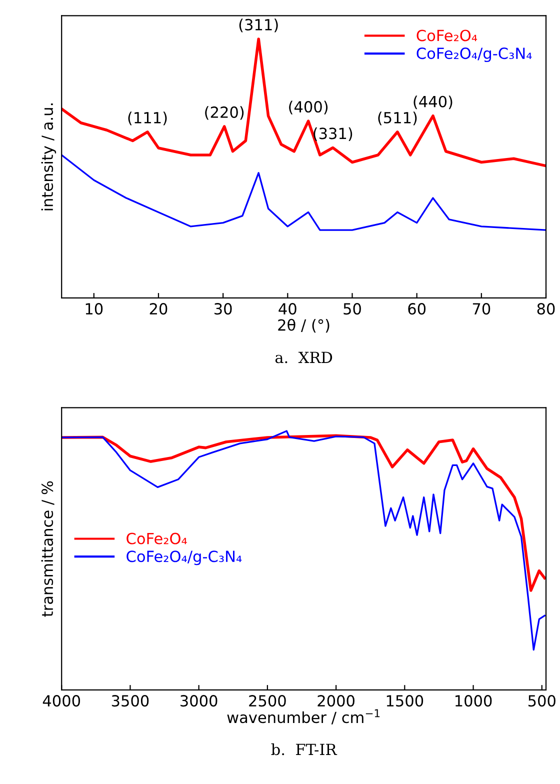 The width and height of the screenshot is (560, 784). I want to click on y-axis-title: transmittance / %, so click(47, 549).